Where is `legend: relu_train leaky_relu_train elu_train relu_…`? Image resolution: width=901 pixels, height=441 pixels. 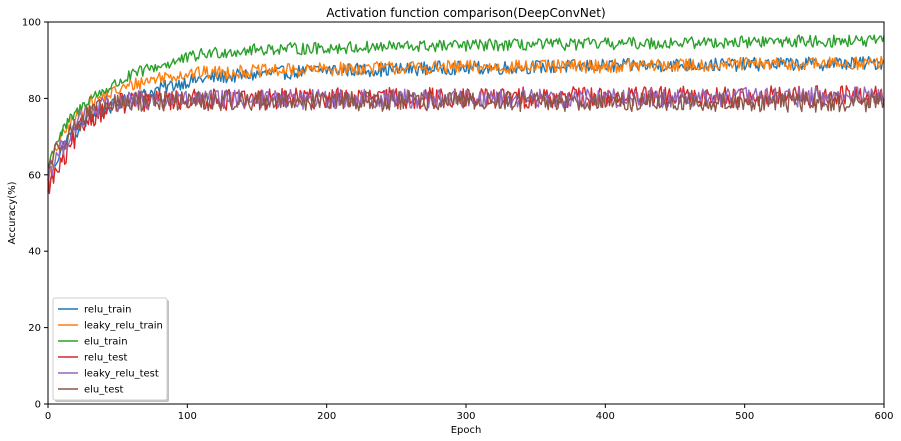
legend: relu_train leaky_relu_train elu_train relu_… is located at coordinates (110, 349).